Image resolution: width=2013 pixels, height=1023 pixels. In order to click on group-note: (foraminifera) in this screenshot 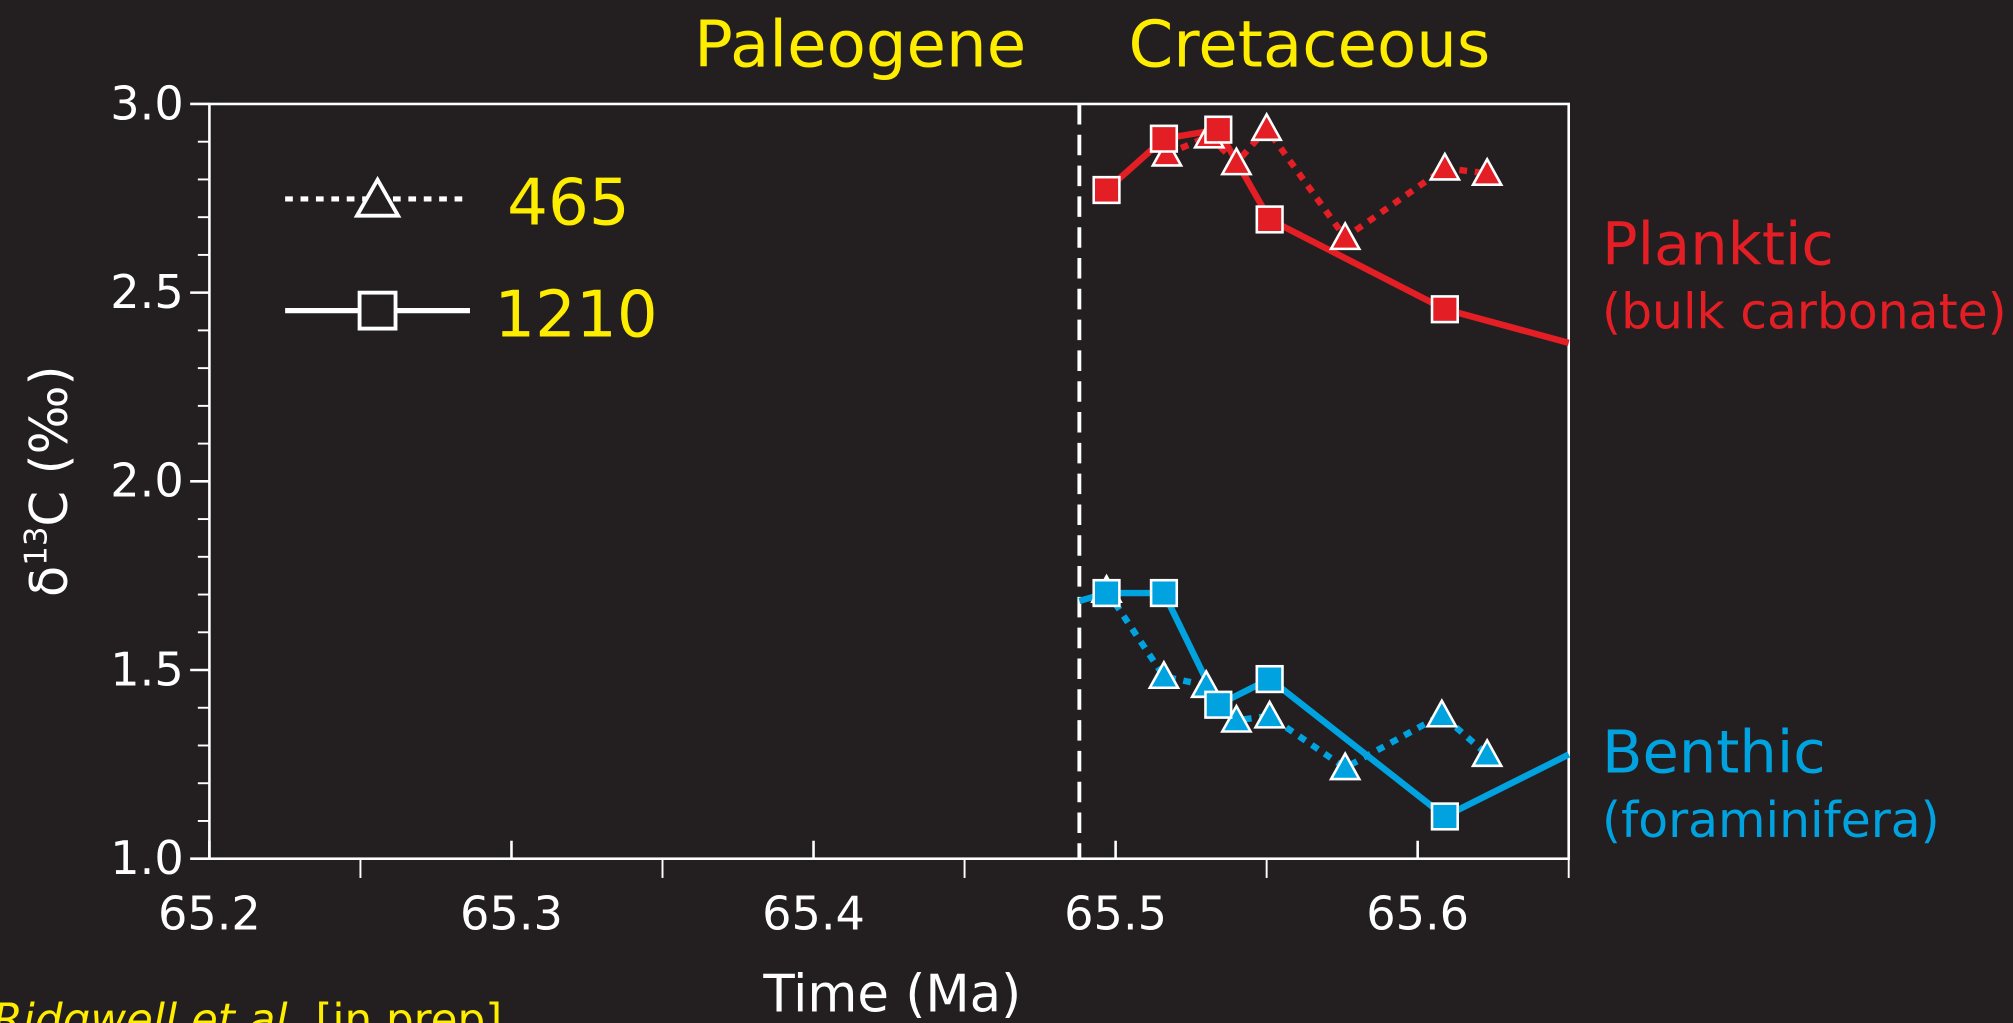, I will do `click(1771, 820)`.